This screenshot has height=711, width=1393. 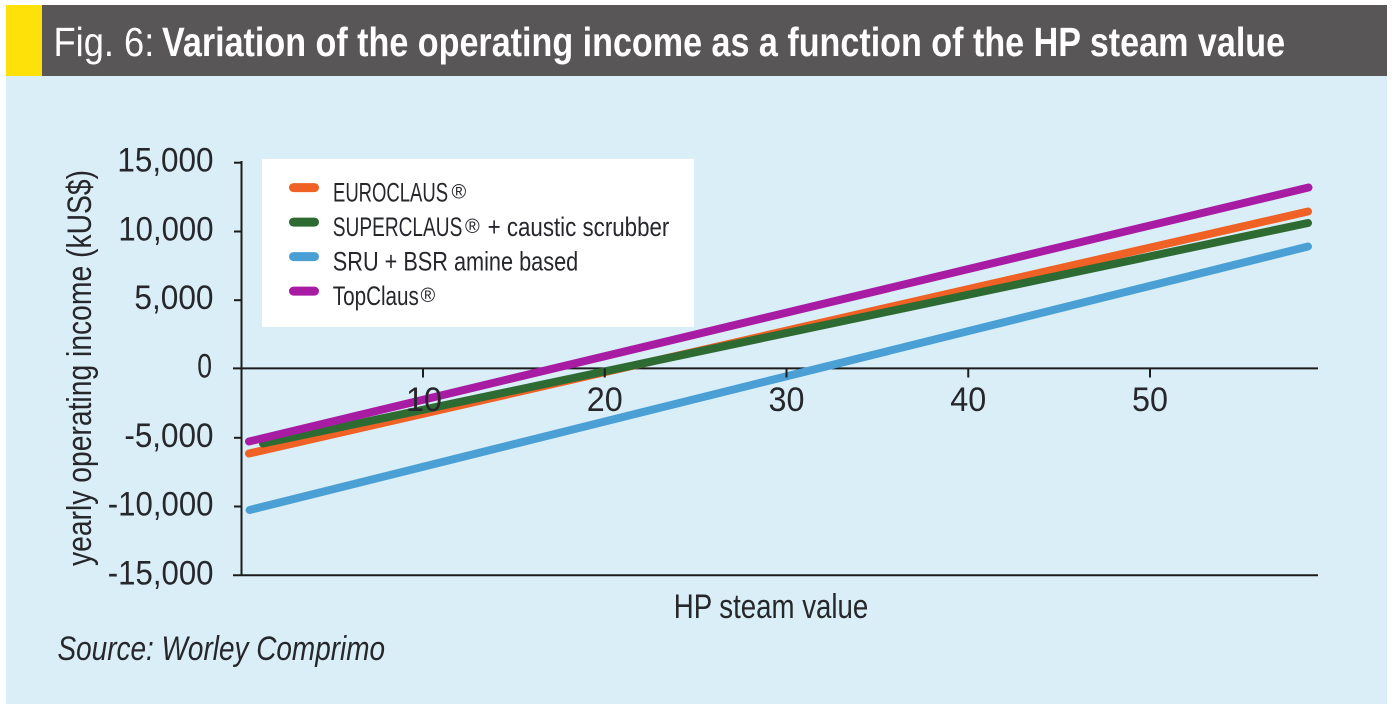 What do you see at coordinates (161, 503) in the screenshot?
I see `svg-text: -10,000` at bounding box center [161, 503].